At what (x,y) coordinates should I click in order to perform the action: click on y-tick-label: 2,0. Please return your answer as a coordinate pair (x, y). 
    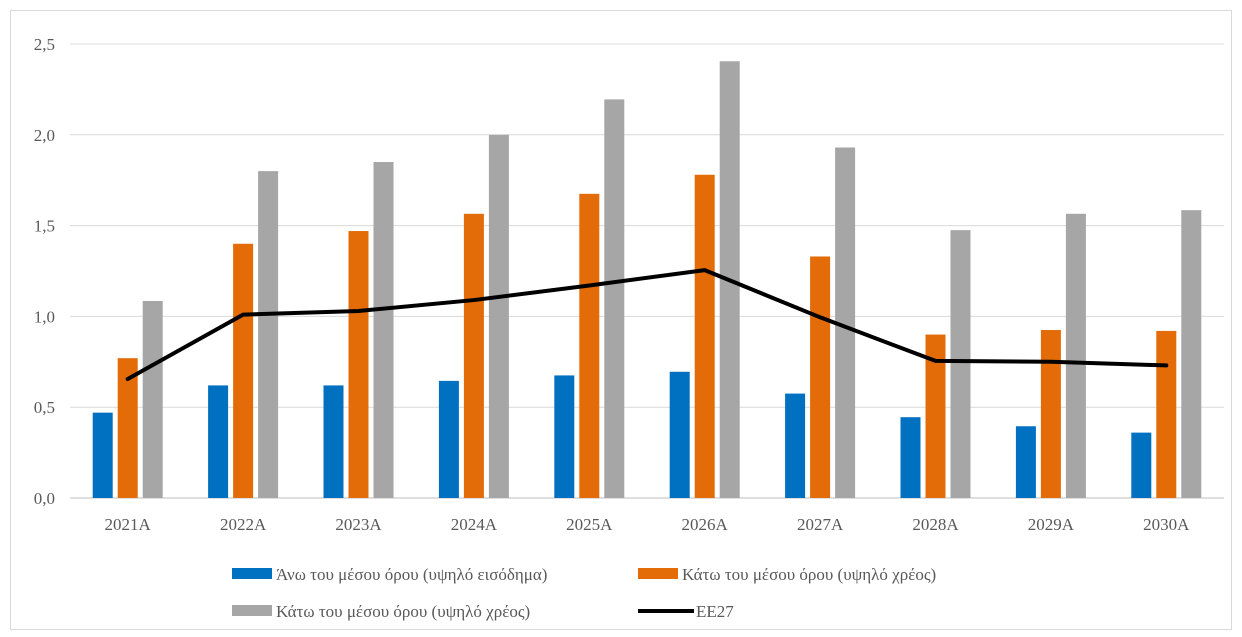
    Looking at the image, I should click on (44, 135).